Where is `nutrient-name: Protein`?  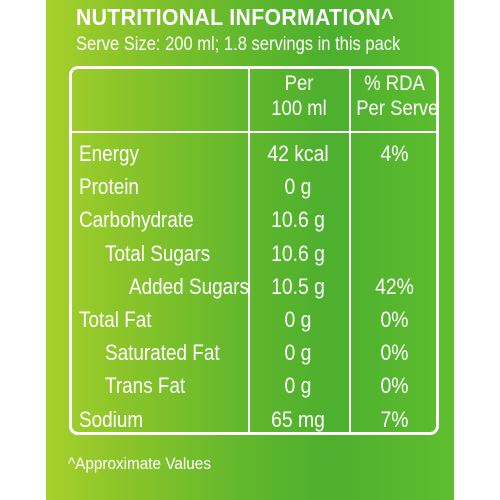 nutrient-name: Protein is located at coordinates (109, 187).